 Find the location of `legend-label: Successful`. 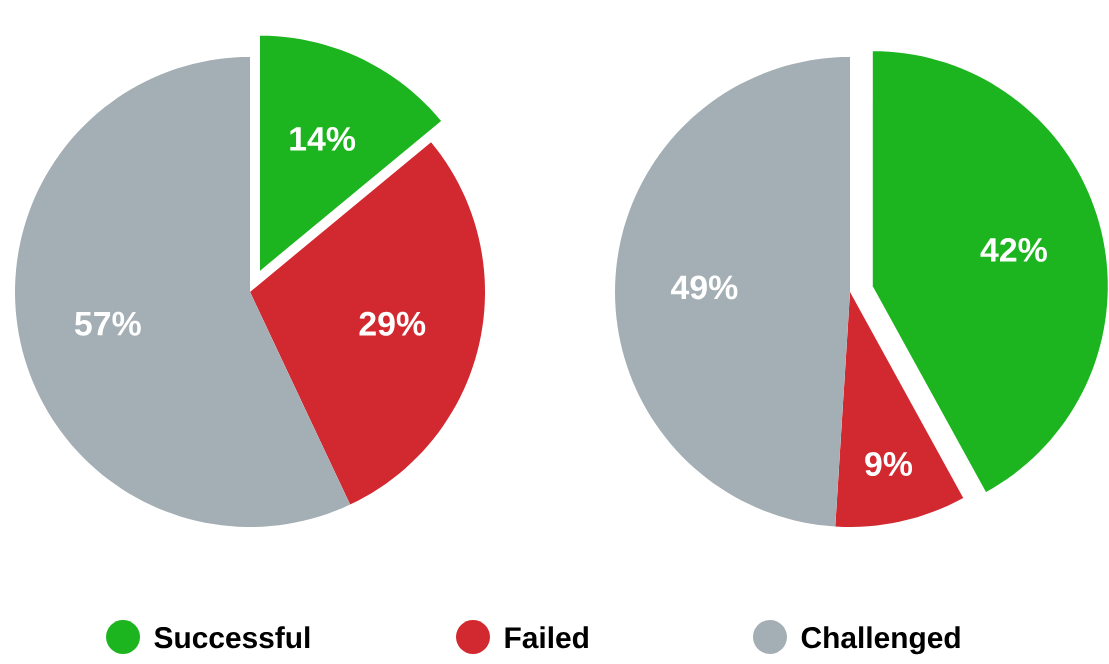

legend-label: Successful is located at coordinates (232, 637).